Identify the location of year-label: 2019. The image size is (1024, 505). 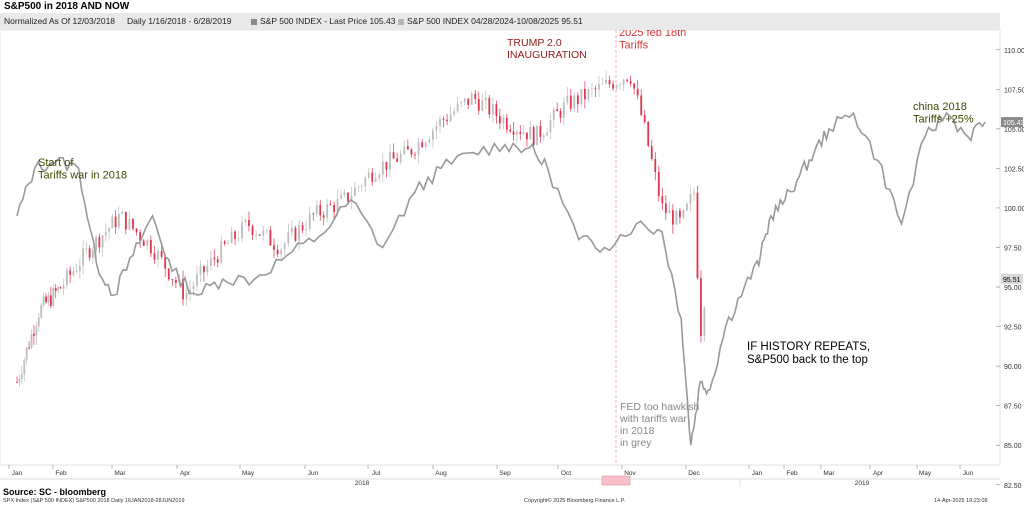
(862, 483).